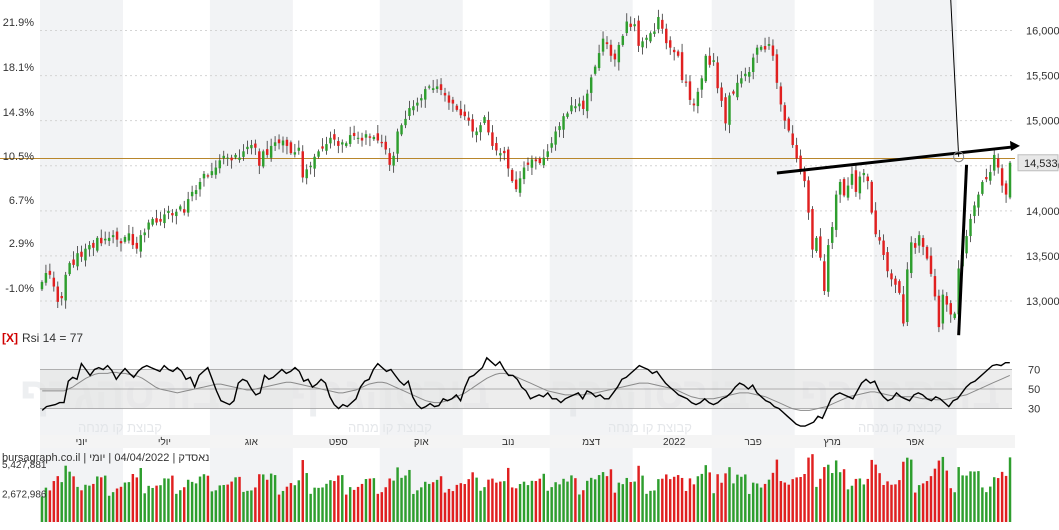 The image size is (1059, 530). Describe the element at coordinates (526, 488) in the screenshot. I see `volume-bars` at that location.